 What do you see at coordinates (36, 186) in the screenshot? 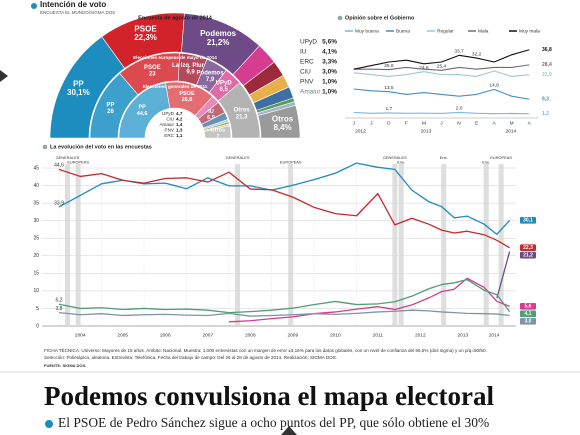
I see `y-tick-label: 40` at bounding box center [36, 186].